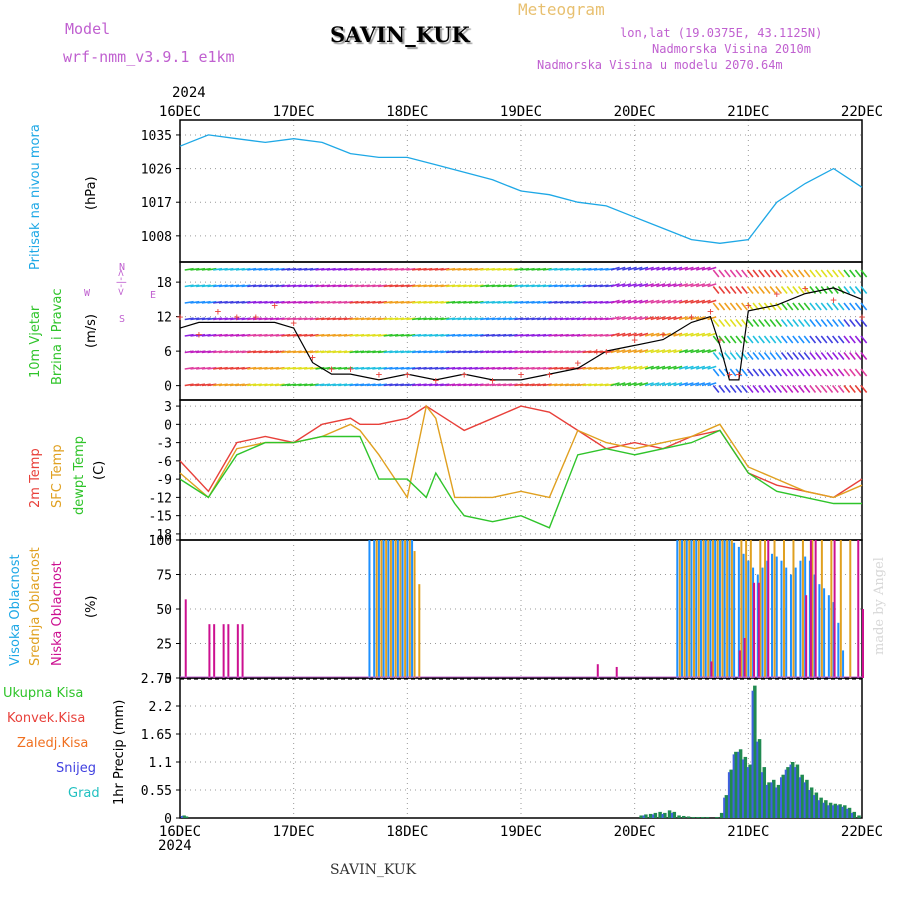  I want to click on sfc-temp-line, so click(521, 452).